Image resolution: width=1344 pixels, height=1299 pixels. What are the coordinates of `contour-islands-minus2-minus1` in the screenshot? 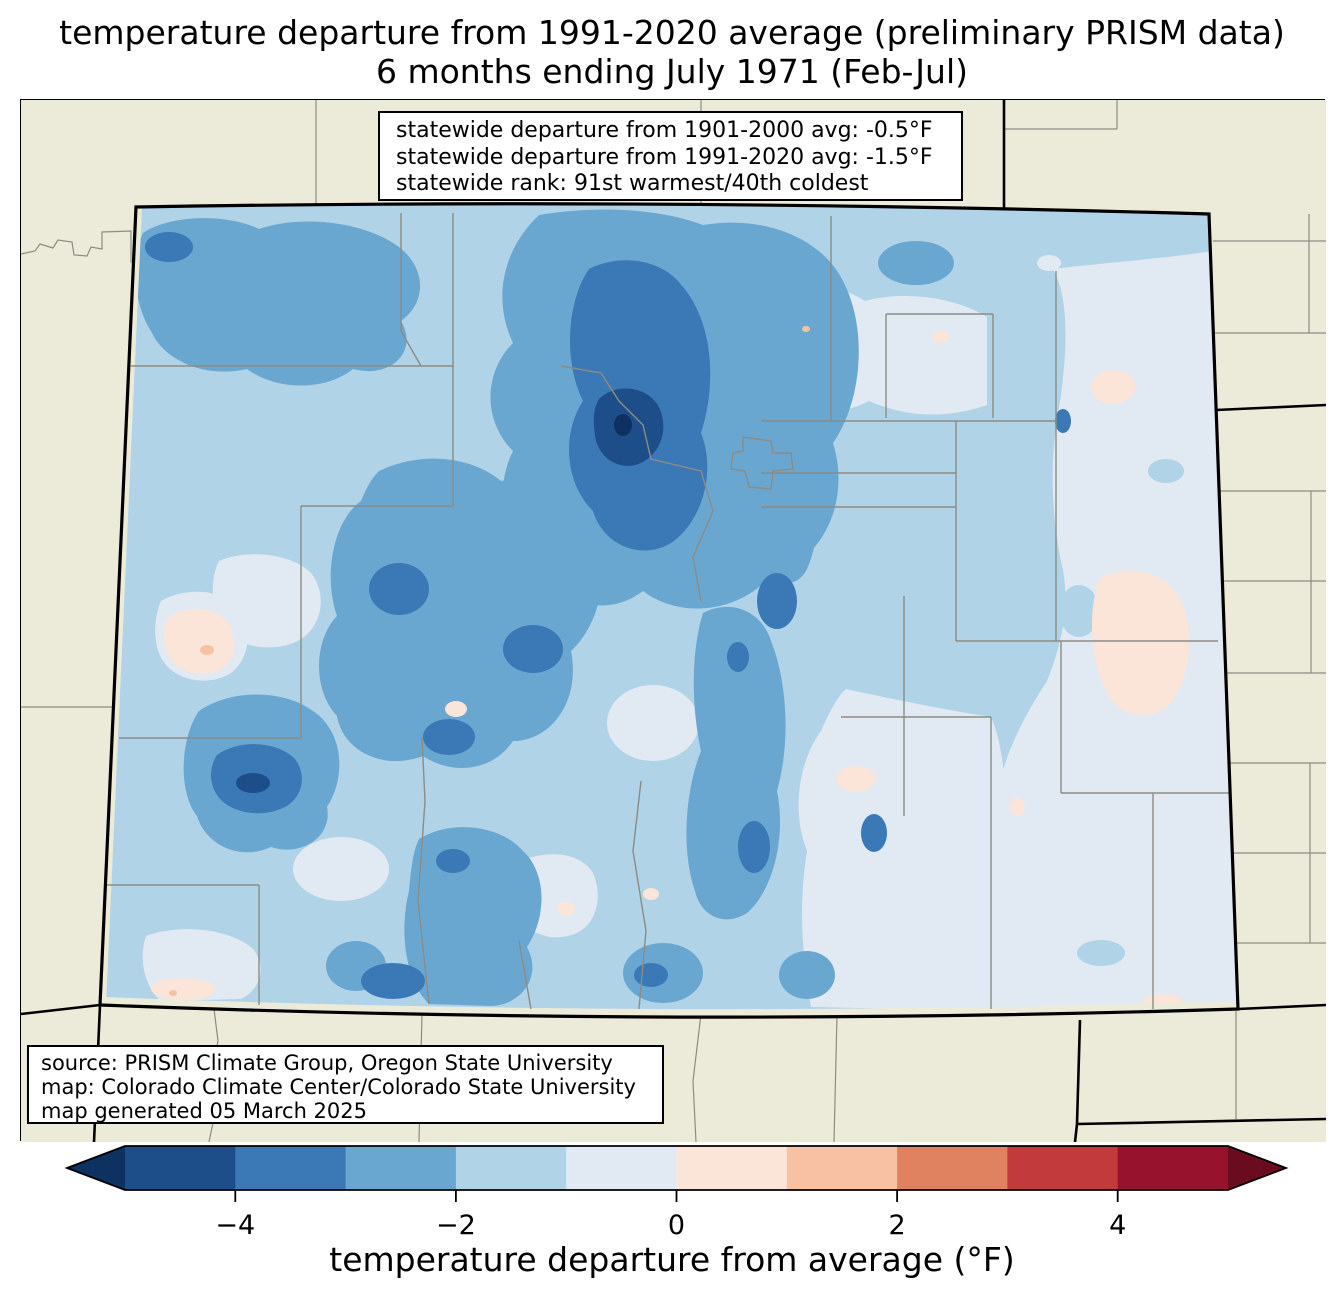 It's located at (1121, 712).